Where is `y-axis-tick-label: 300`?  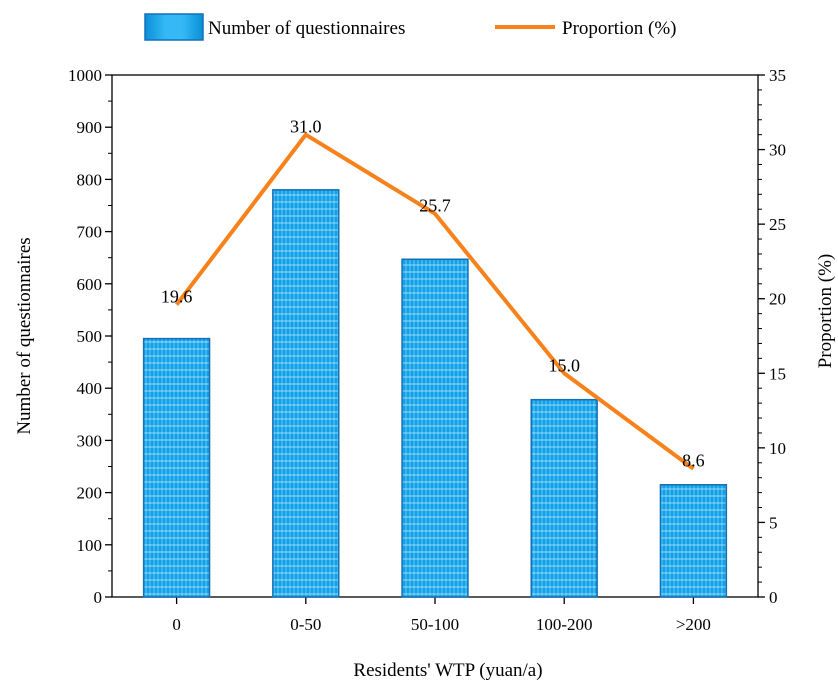 y-axis-tick-label: 300 is located at coordinates (90, 440).